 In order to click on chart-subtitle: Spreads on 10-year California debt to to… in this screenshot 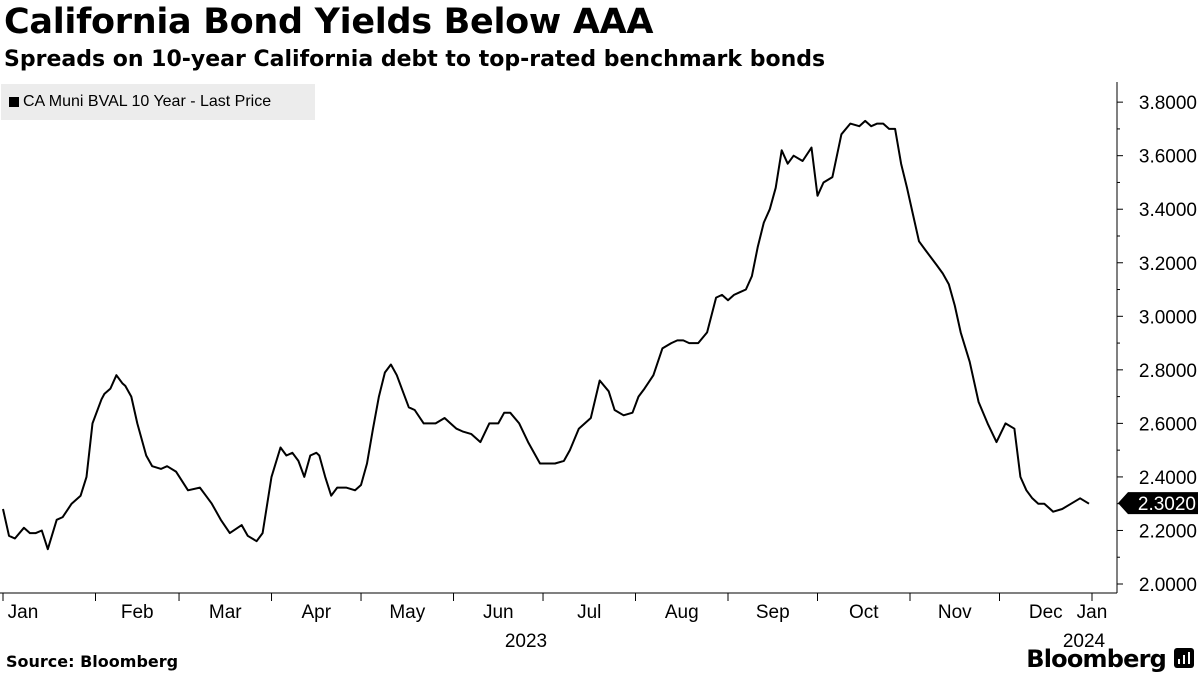, I will do `click(415, 59)`.